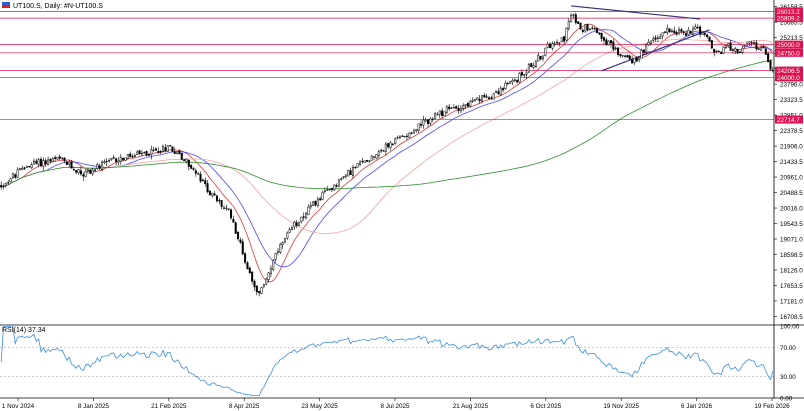 This screenshot has height=411, width=804. What do you see at coordinates (791, 286) in the screenshot?
I see `y-tick-label: 17653.5` at bounding box center [791, 286].